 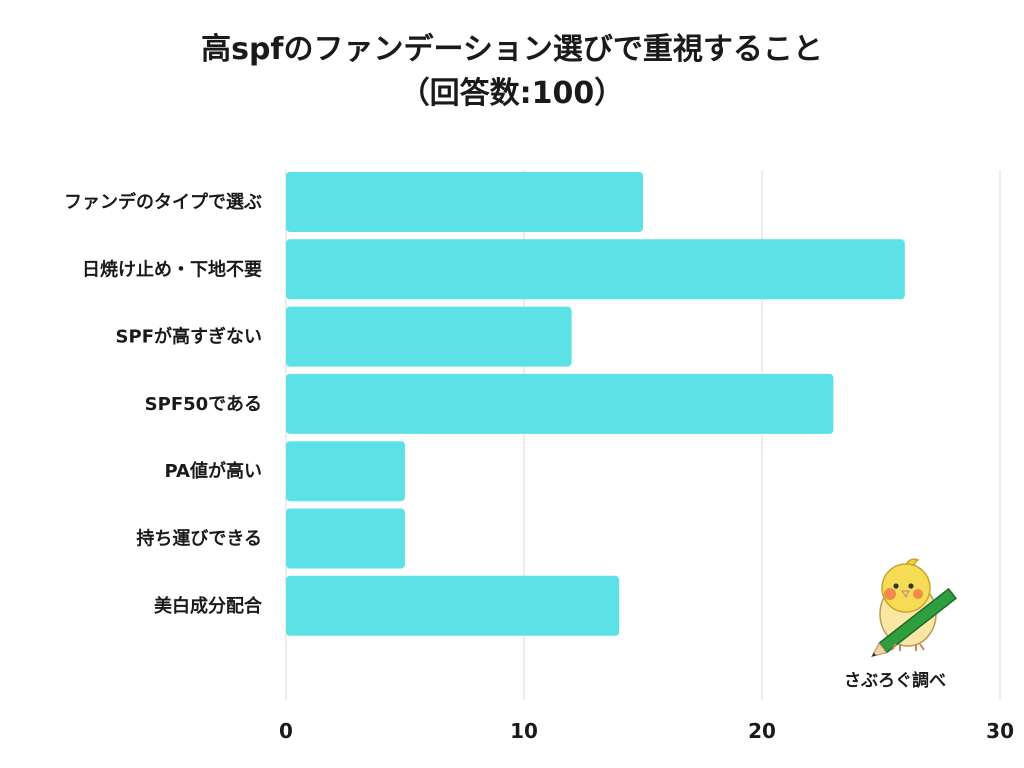 What do you see at coordinates (913, 608) in the screenshot?
I see `bird-with-pencil-mascot-icon` at bounding box center [913, 608].